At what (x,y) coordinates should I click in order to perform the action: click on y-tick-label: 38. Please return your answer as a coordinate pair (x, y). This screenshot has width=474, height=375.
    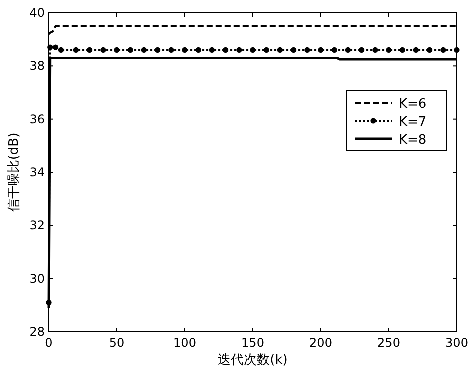
    Looking at the image, I should click on (37, 66).